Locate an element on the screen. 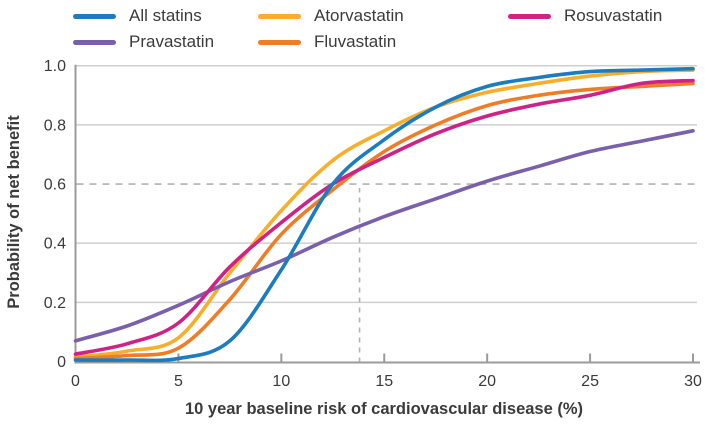  legend-item-rosuvastatin: Rosuvastatin is located at coordinates (585, 16).